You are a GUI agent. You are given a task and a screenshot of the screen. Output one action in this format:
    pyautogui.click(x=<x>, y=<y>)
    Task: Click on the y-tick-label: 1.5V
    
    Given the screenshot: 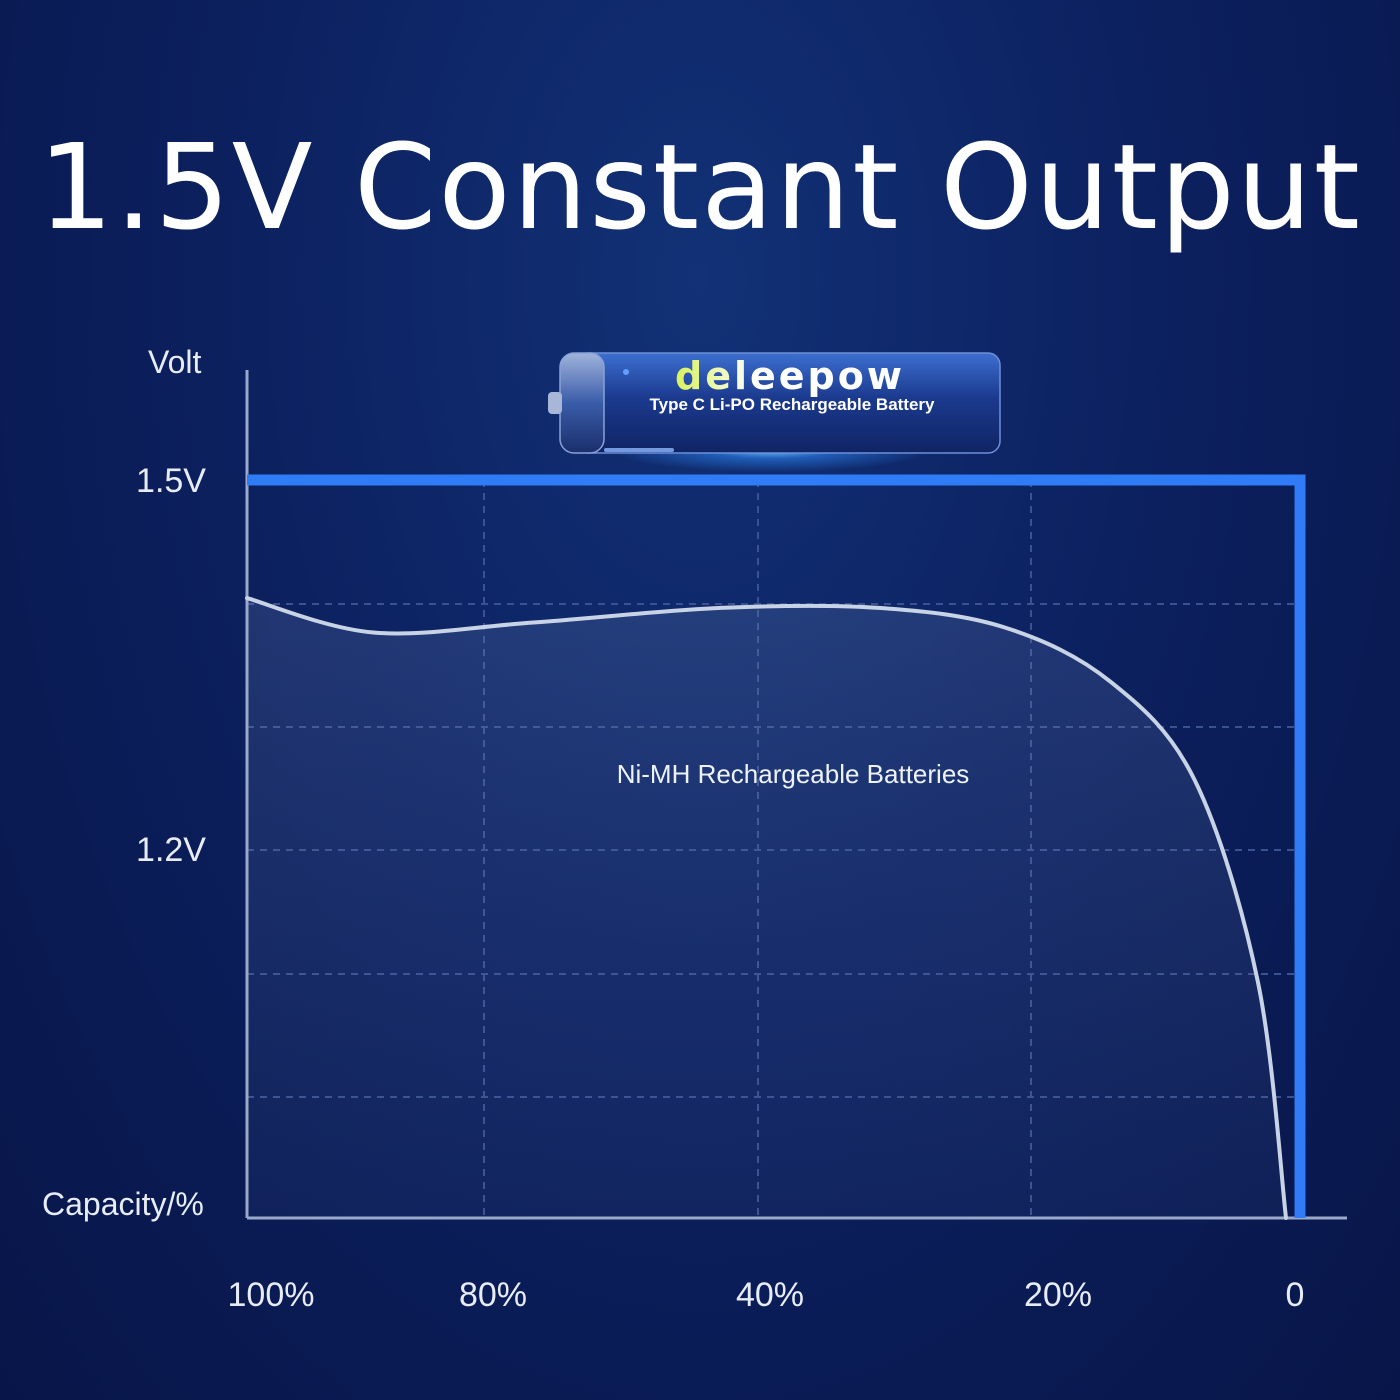 What is the action you would take?
    pyautogui.click(x=171, y=481)
    